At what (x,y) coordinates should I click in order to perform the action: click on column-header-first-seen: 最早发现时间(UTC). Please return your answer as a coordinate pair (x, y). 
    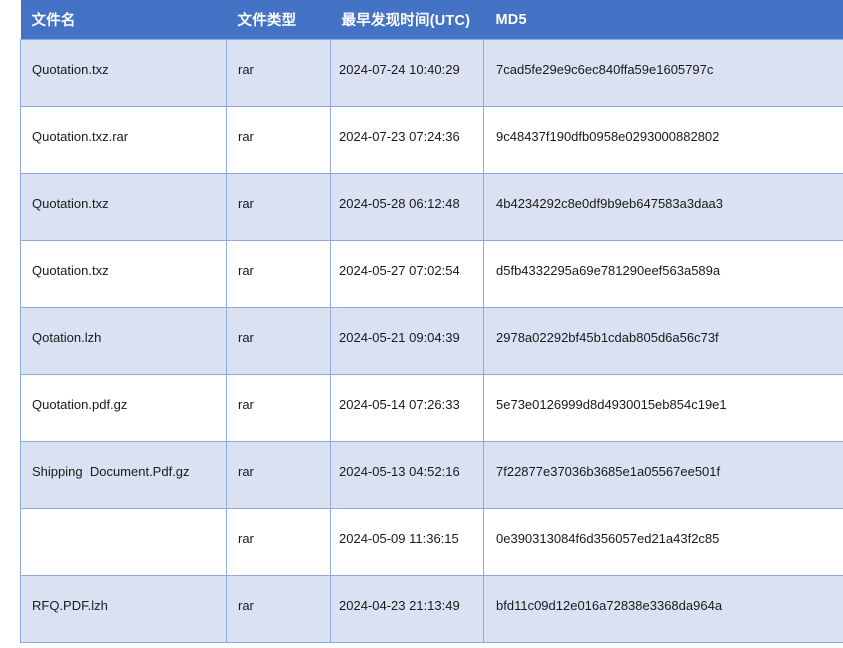
    Looking at the image, I should click on (407, 20).